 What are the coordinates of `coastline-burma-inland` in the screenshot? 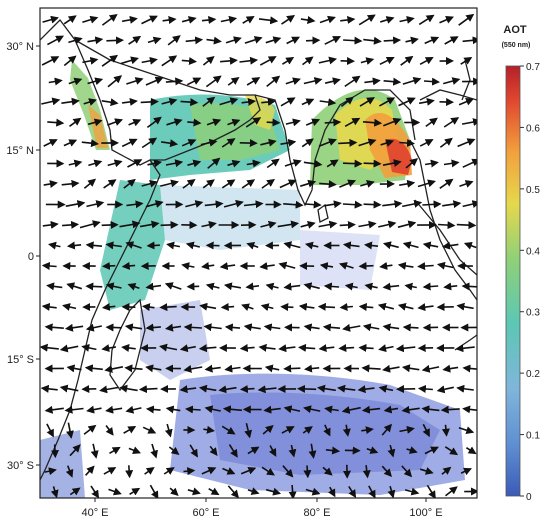 It's located at (466, 80).